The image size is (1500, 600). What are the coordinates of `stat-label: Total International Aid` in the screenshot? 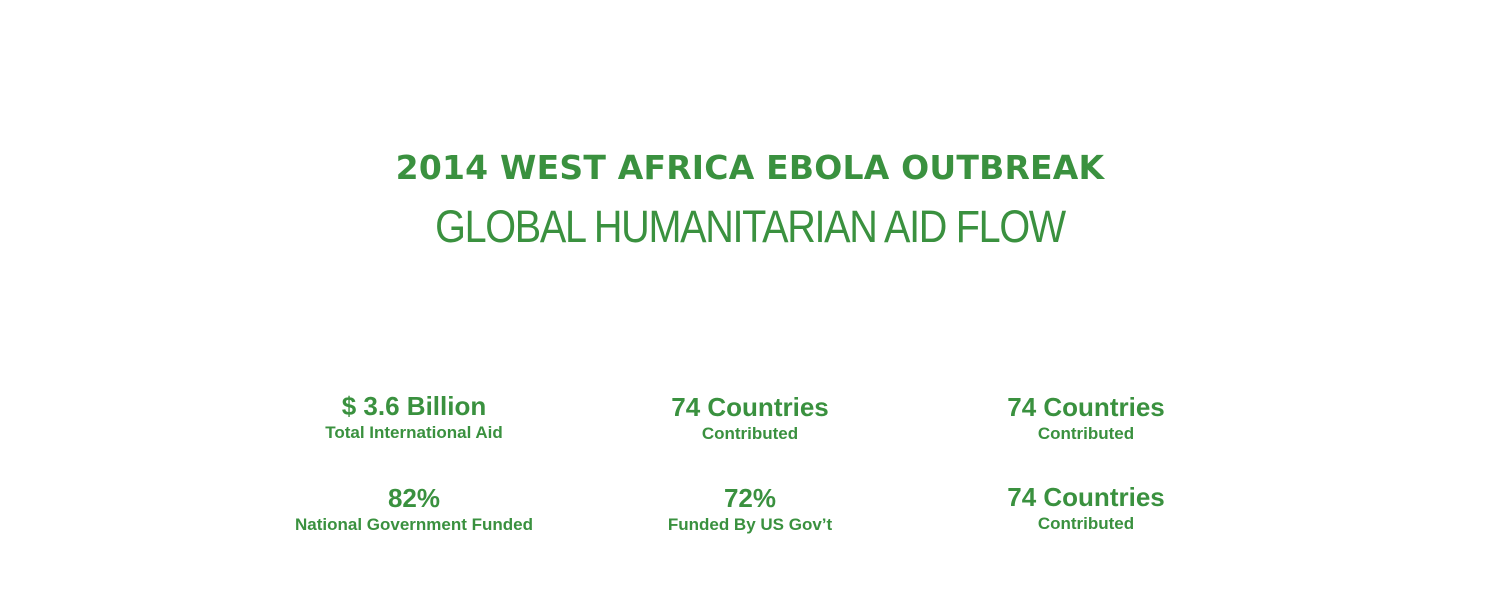 It's located at (414, 432).